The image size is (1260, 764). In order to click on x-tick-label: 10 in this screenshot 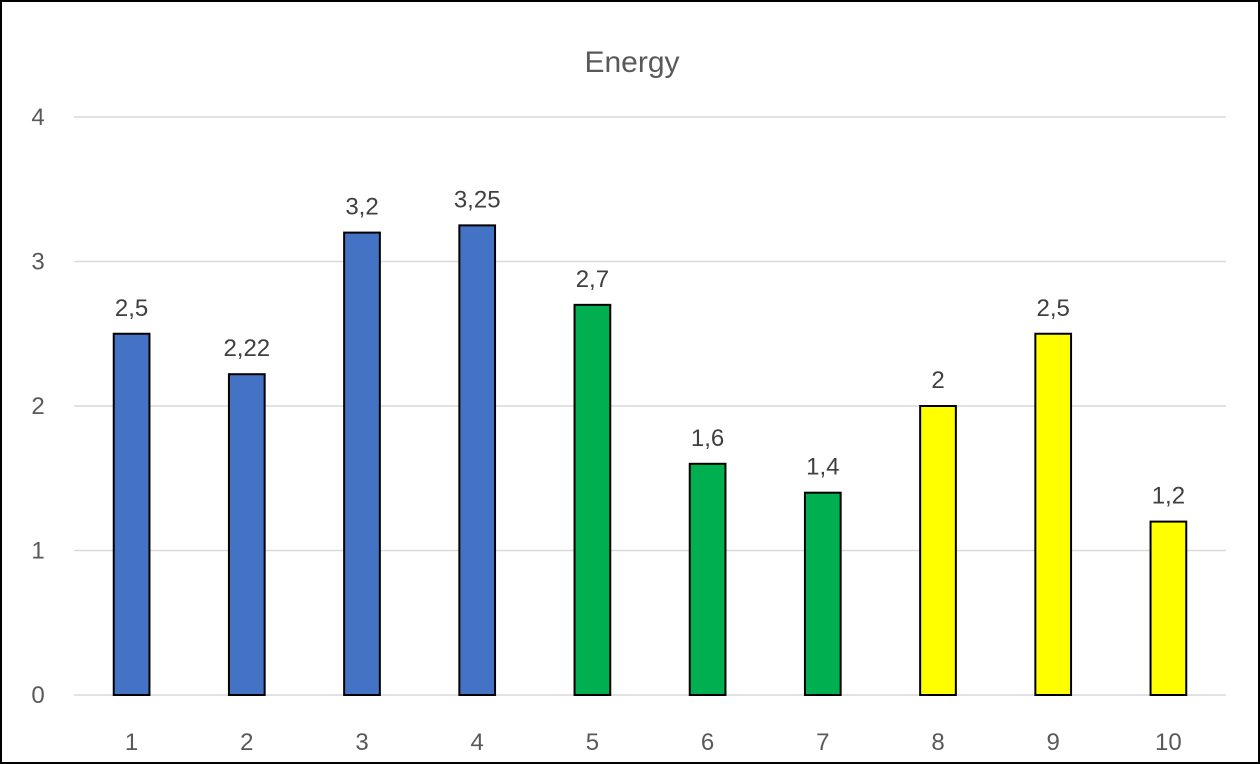, I will do `click(1168, 742)`.